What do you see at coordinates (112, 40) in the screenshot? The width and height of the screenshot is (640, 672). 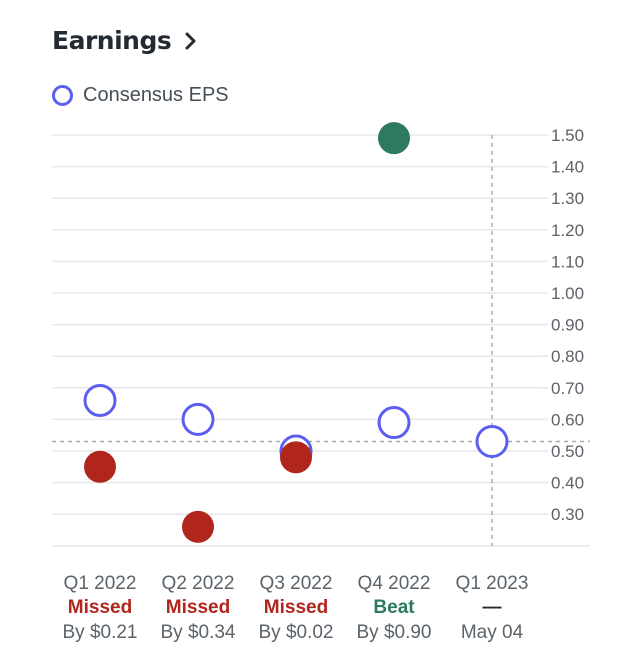 I see `page-title: Earnings` at bounding box center [112, 40].